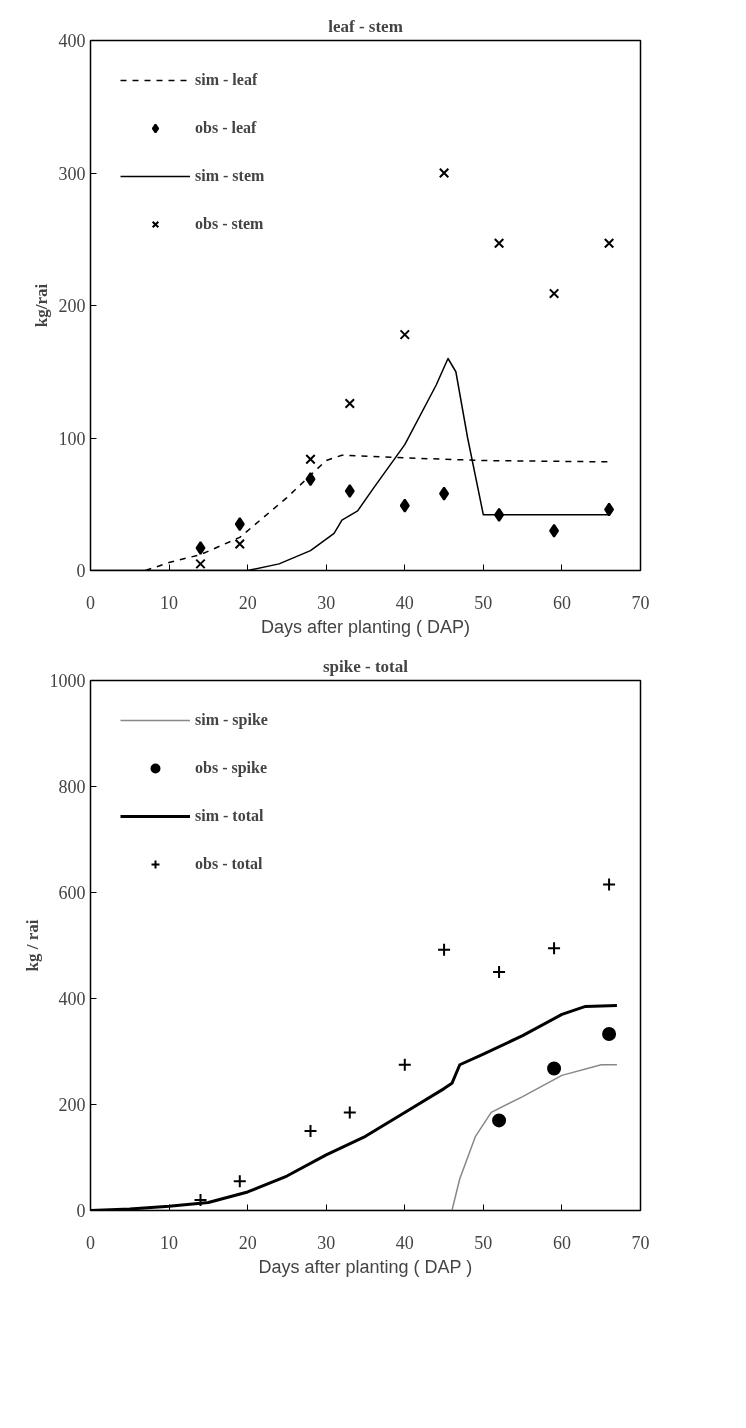 This screenshot has height=1428, width=746. I want to click on chart-title: spike - total, so click(366, 666).